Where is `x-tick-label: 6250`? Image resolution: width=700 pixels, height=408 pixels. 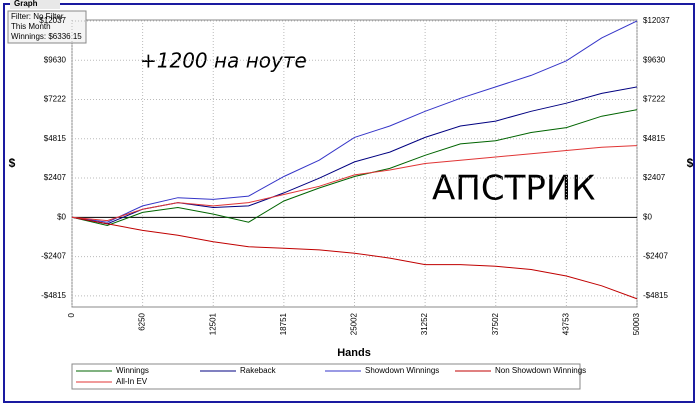
x-tick-label: 6250 is located at coordinates (142, 321).